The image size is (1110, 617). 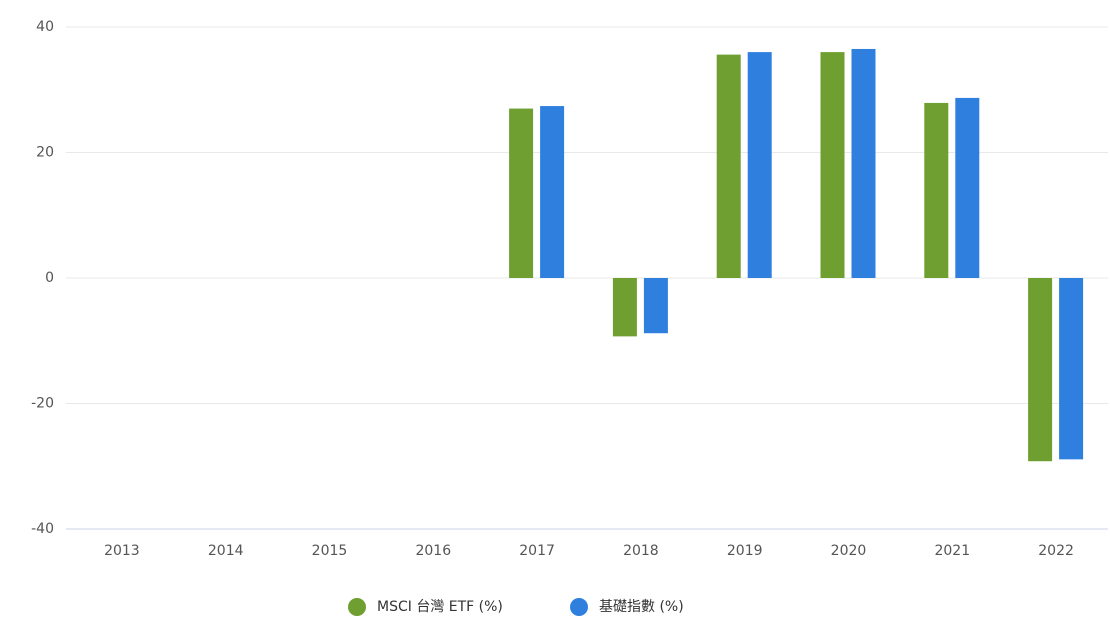 What do you see at coordinates (45, 27) in the screenshot?
I see `y-tick-label: 40` at bounding box center [45, 27].